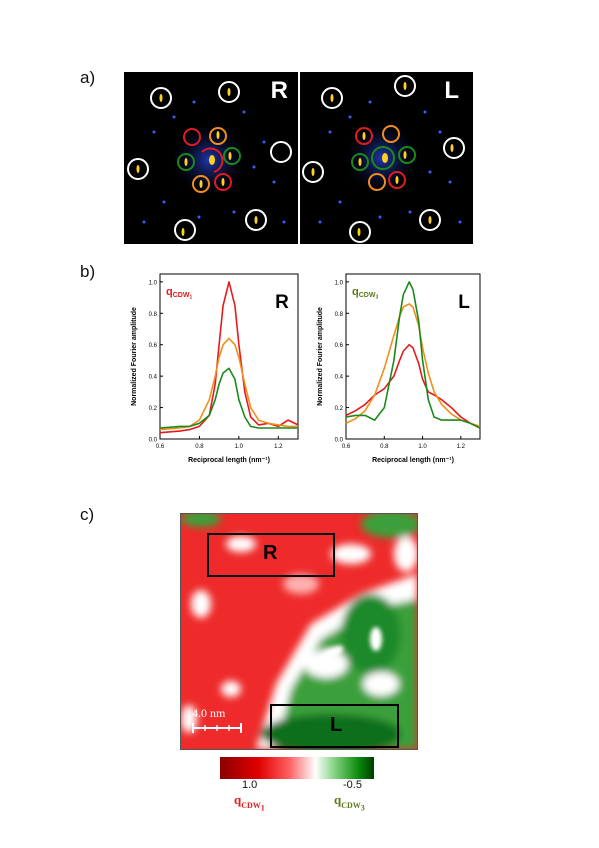 This screenshot has width=599, height=848. What do you see at coordinates (87, 514) in the screenshot?
I see `panel-label-c: c)` at bounding box center [87, 514].